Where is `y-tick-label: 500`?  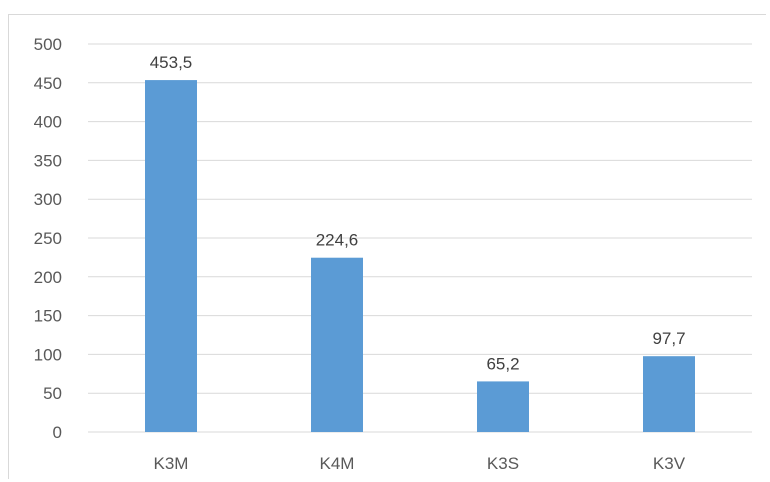
y-tick-label: 500 is located at coordinates (48, 44).